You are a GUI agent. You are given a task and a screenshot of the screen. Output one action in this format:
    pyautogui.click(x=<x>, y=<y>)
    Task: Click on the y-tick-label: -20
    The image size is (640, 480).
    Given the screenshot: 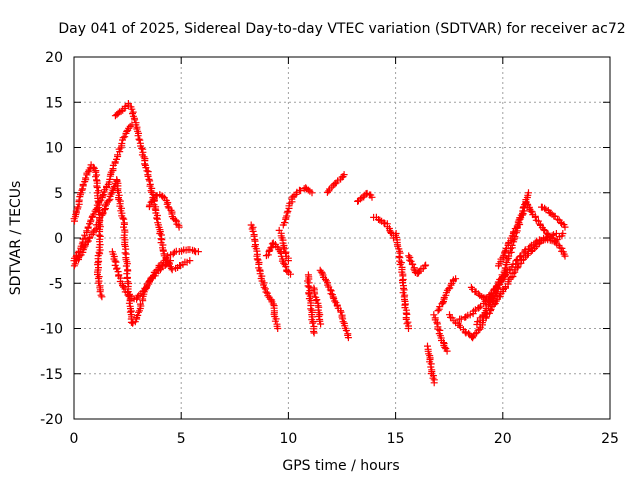 What is the action you would take?
    pyautogui.click(x=51, y=420)
    